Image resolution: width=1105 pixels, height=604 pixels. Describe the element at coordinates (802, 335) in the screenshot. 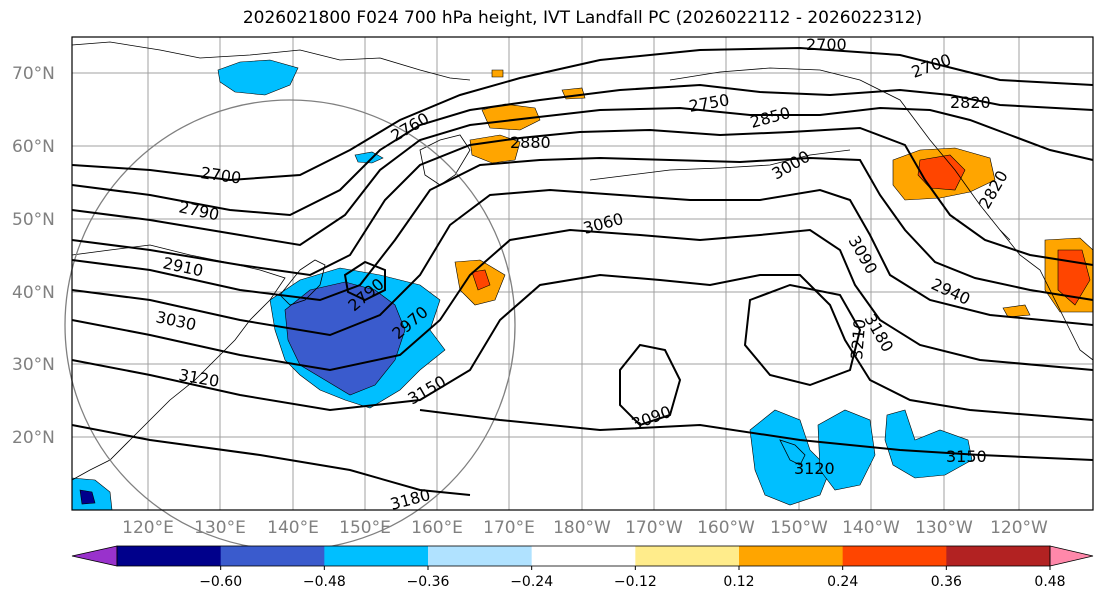

I see `contour-3210-high` at that location.